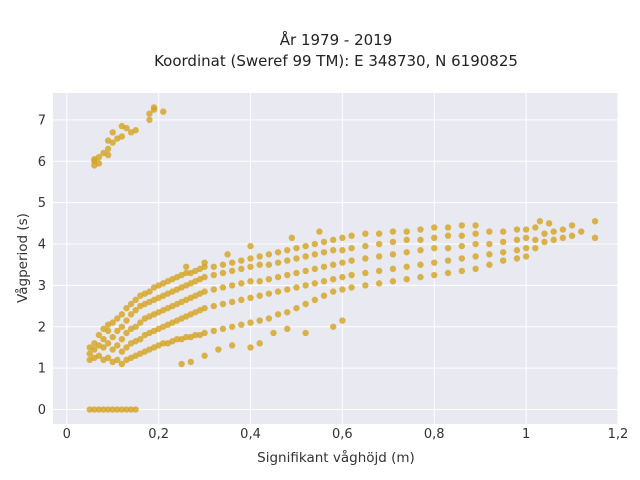  Describe the element at coordinates (618, 434) in the screenshot. I see `x-tick-label: 1,2` at that location.